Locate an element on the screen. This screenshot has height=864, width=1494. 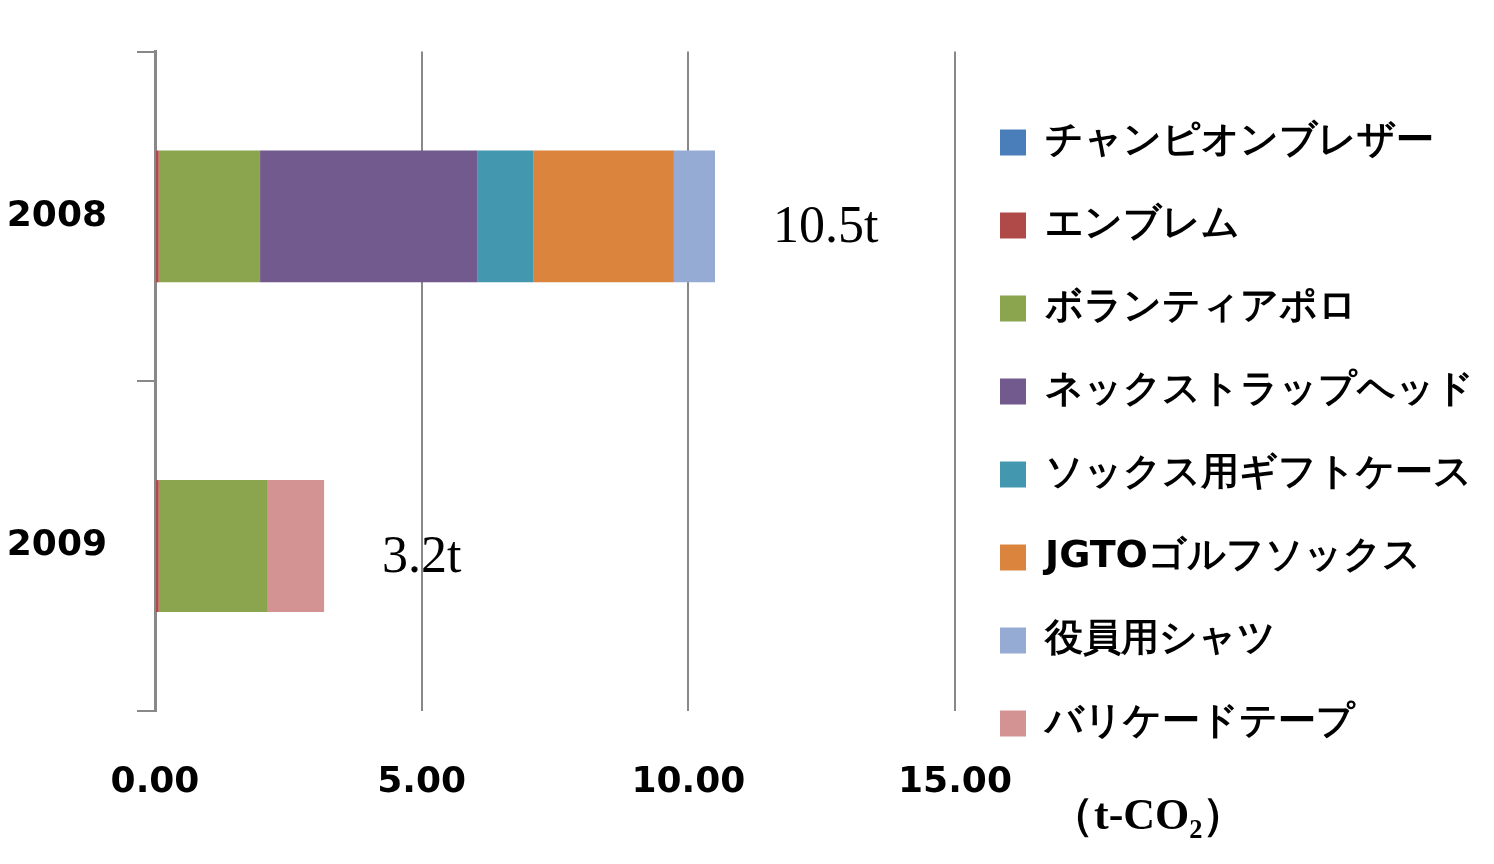
x-tick-label: 0.00 is located at coordinates (155, 779).